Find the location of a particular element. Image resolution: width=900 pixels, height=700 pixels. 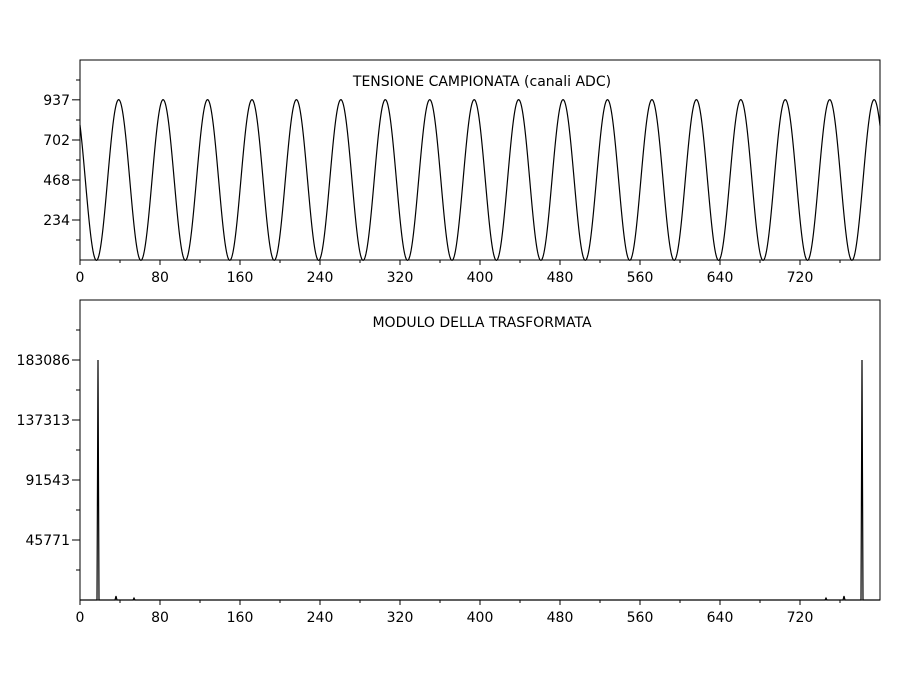

voltage-plot-title: TENSIONE CAMPIONATA (canali ADC) is located at coordinates (481, 82).